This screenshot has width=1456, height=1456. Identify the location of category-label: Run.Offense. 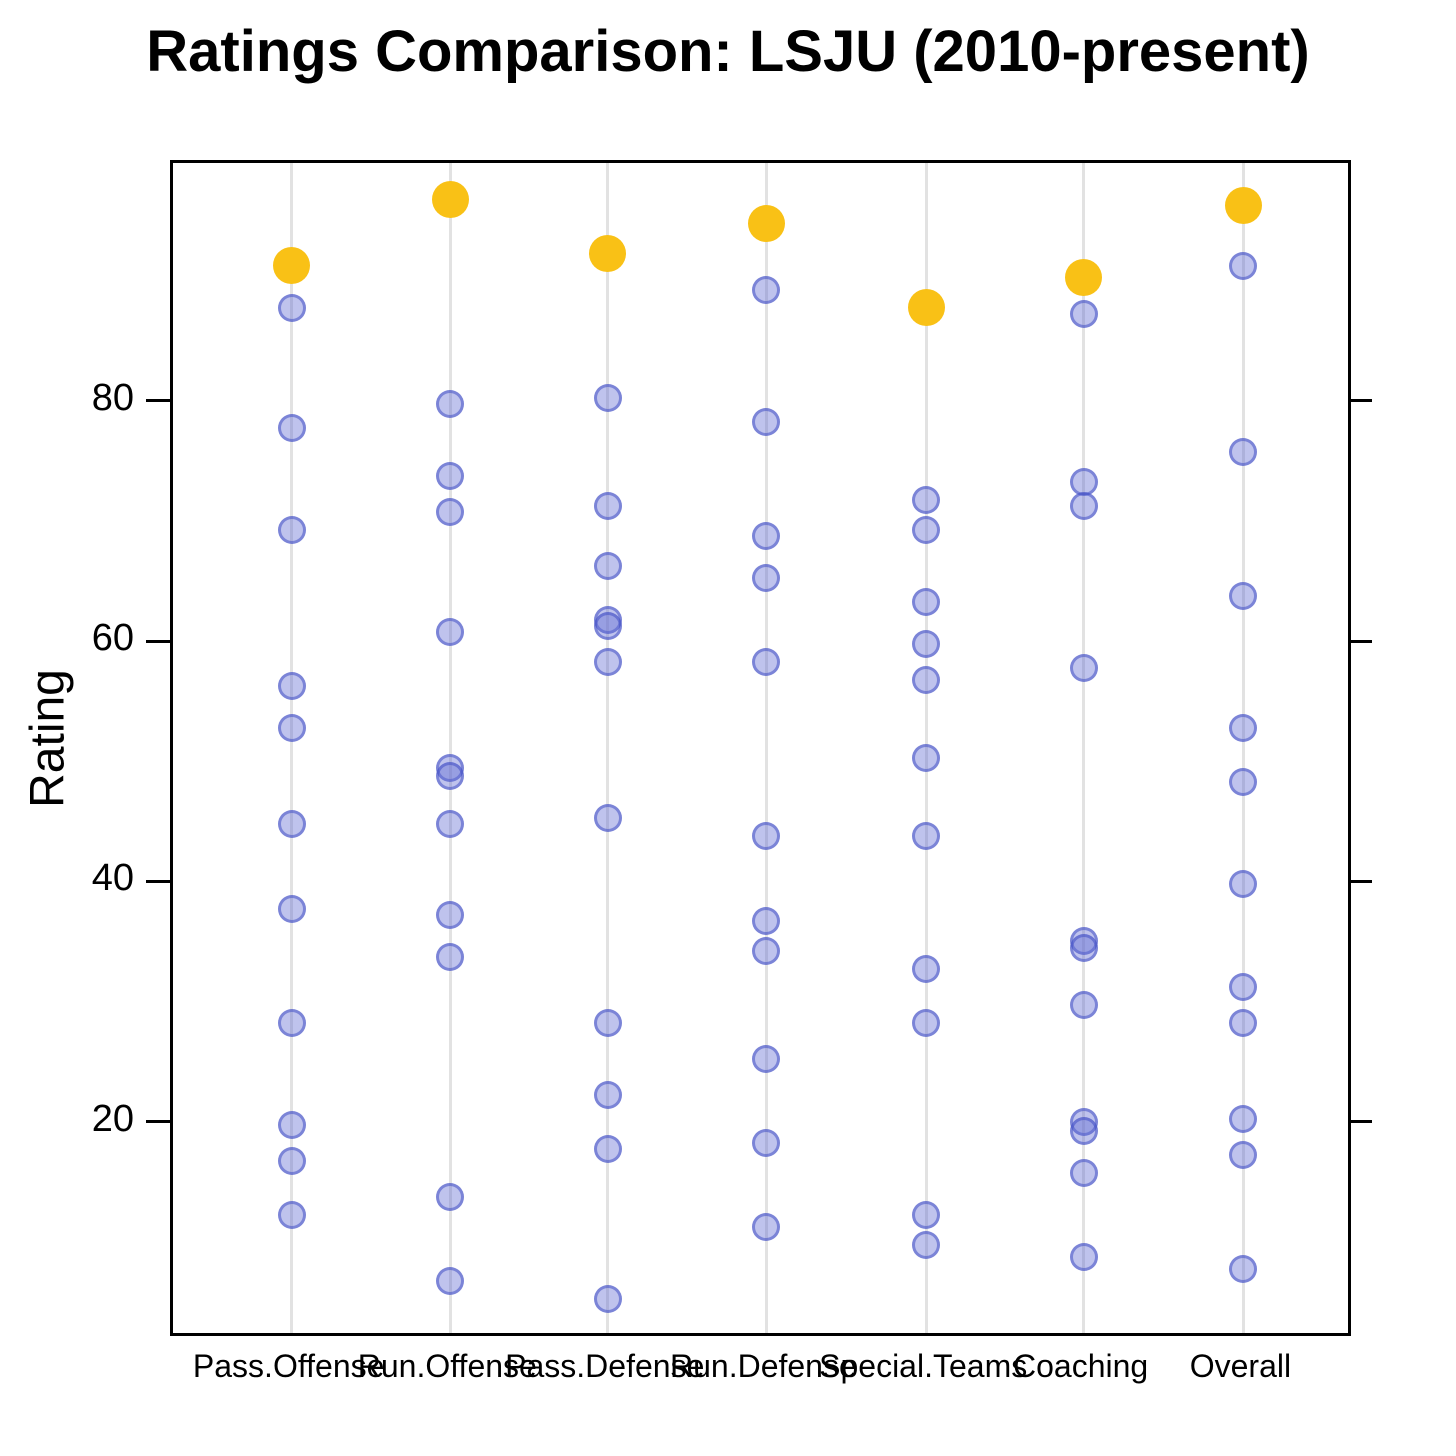
(447, 1366).